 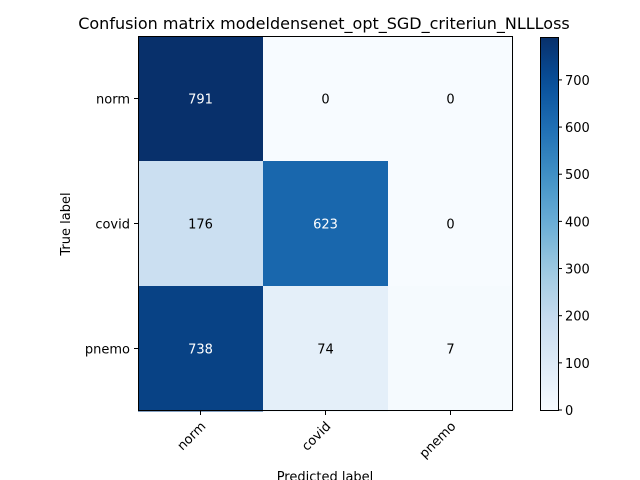 I want to click on cell-value-label: 7, so click(x=450, y=350).